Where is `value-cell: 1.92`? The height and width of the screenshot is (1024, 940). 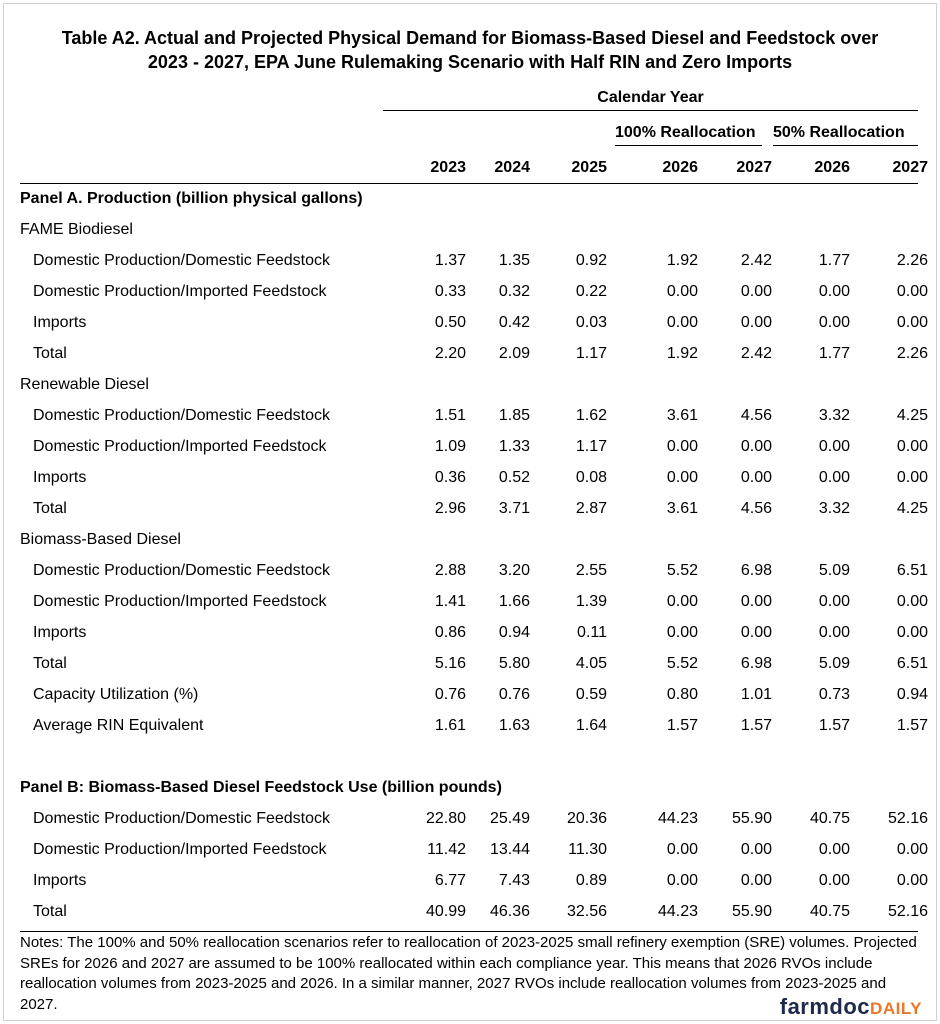 value-cell: 1.92 is located at coordinates (682, 353).